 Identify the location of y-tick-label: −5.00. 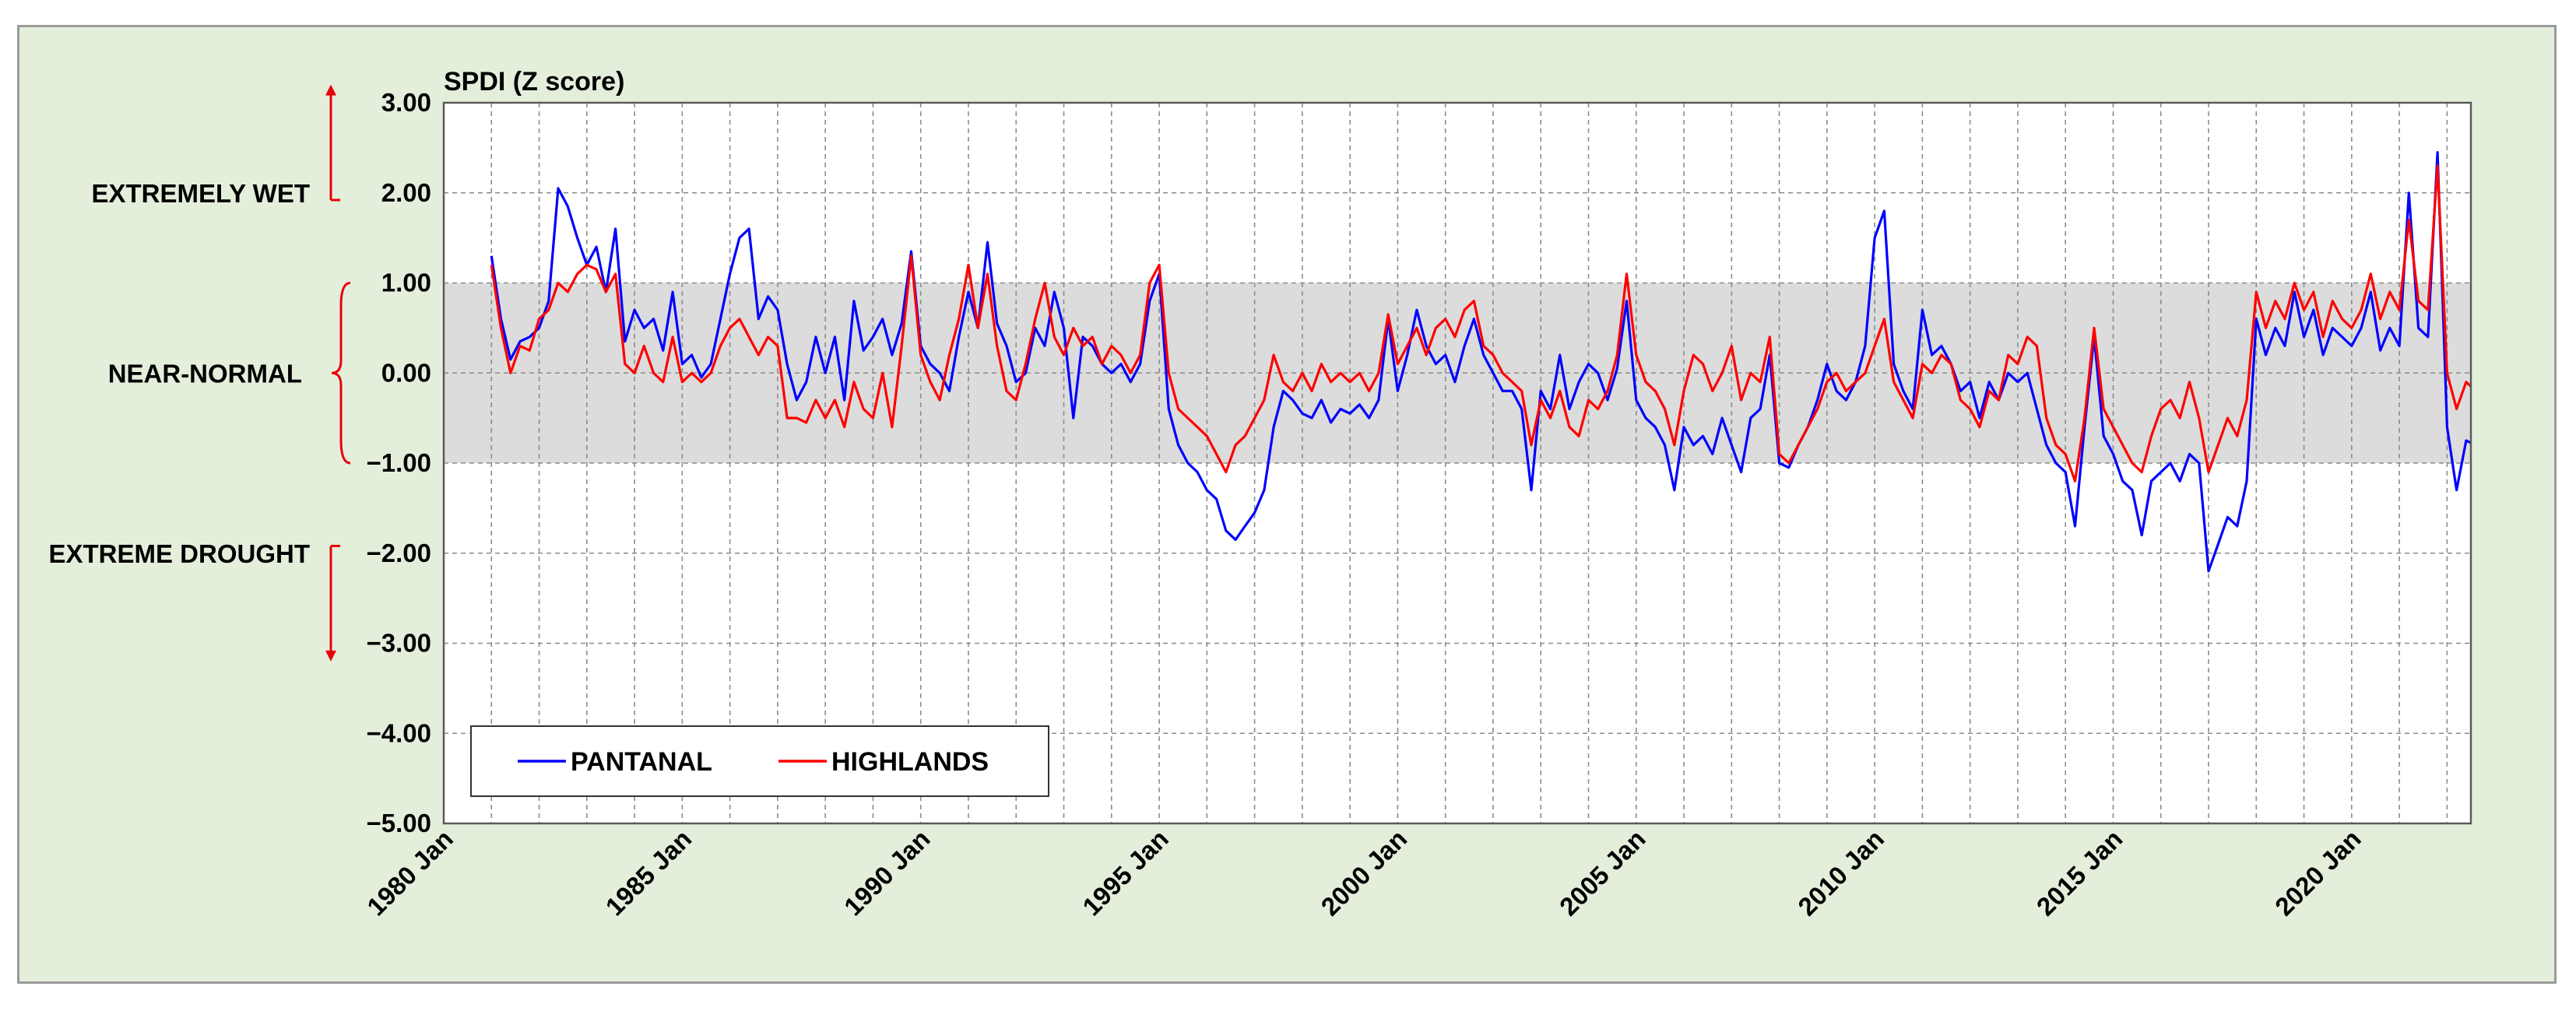
(400, 823).